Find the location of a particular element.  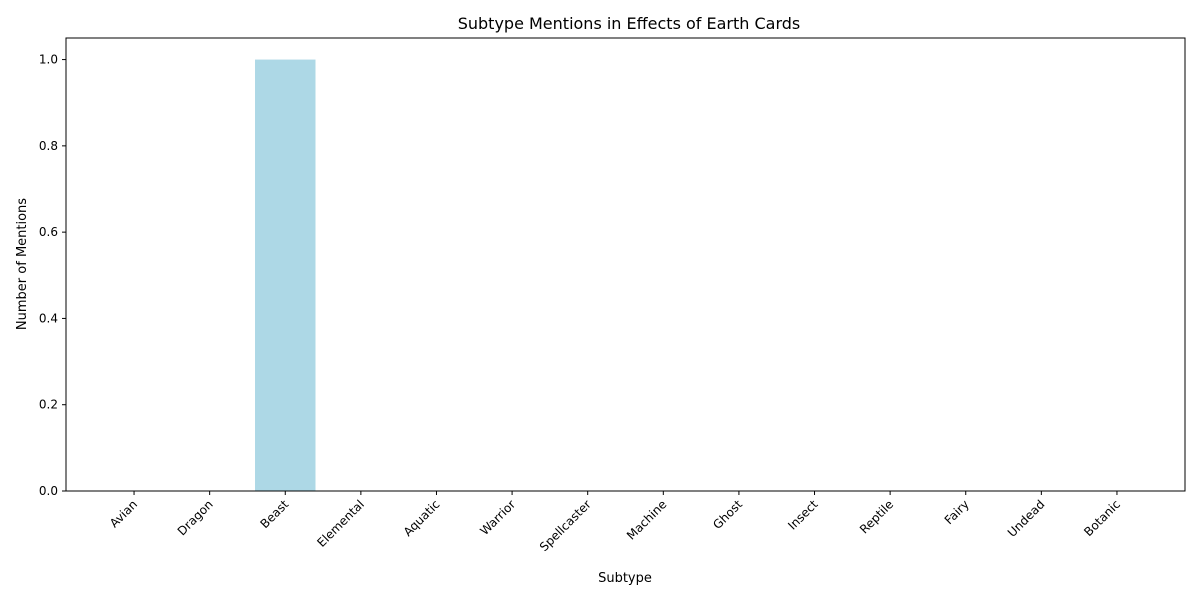

x-tick-label-beast: Beast is located at coordinates (274, 514).